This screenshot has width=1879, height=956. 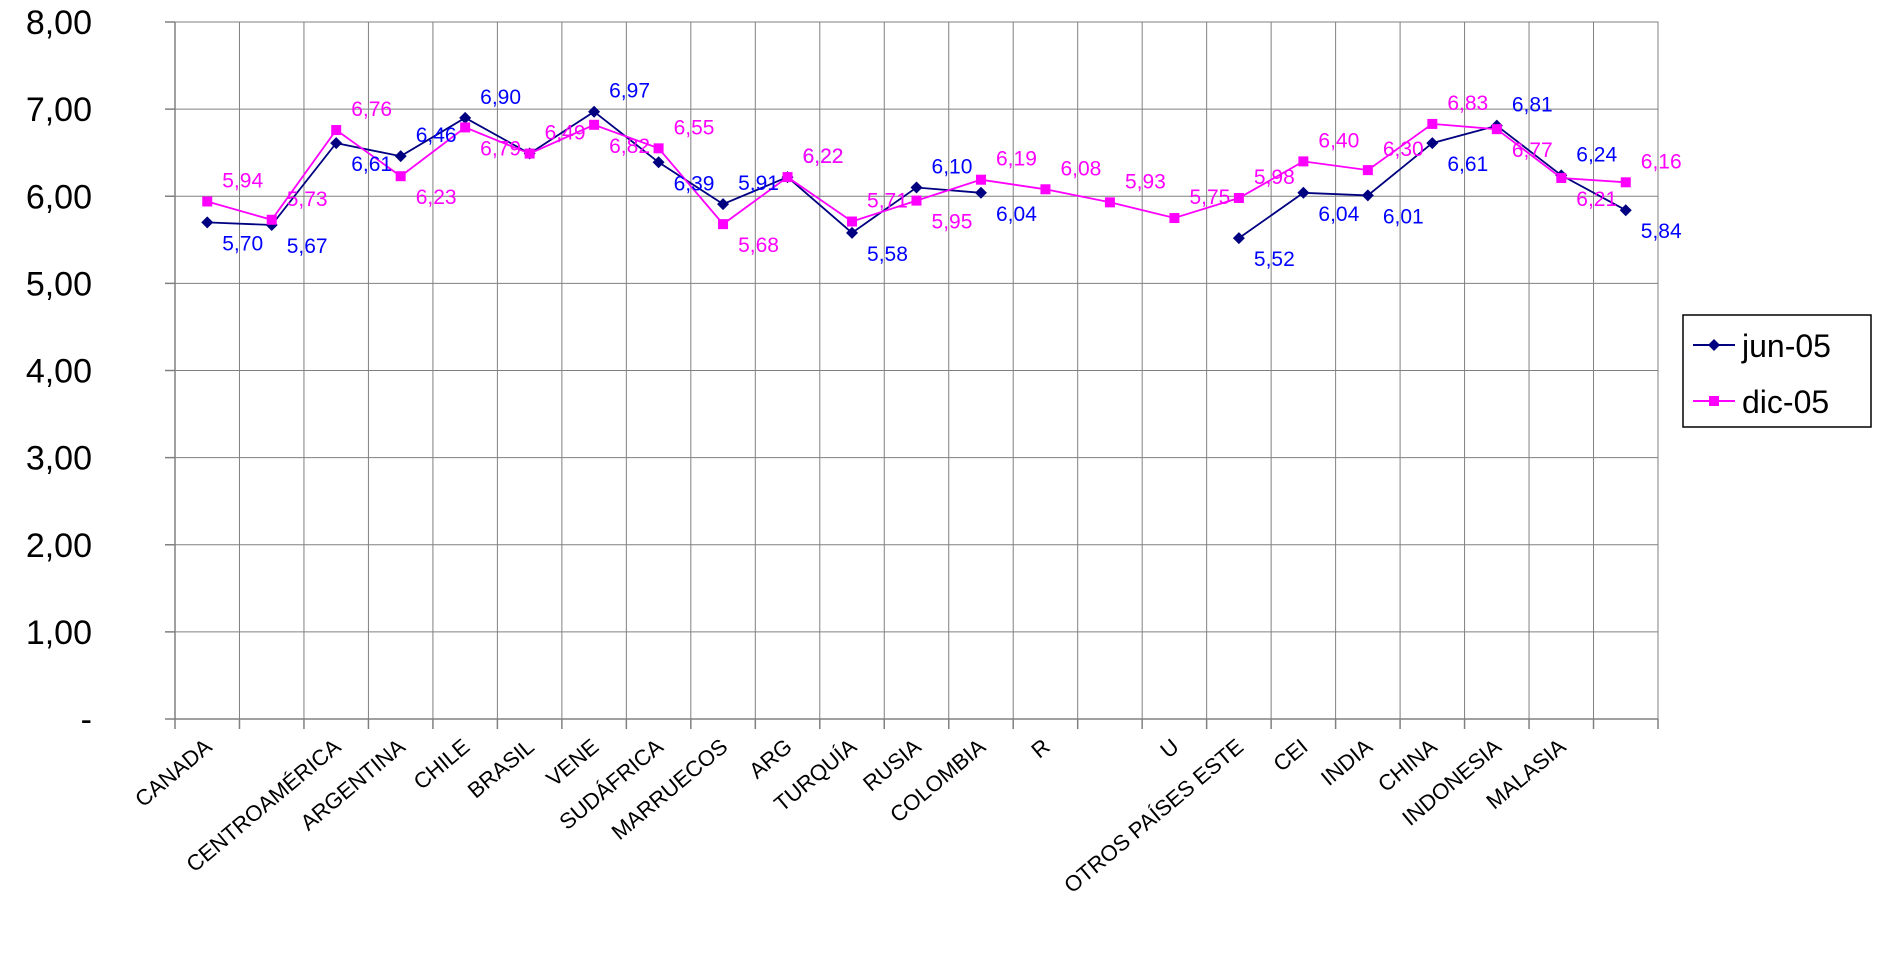 I want to click on data-label-dic-05: 6,49, so click(x=565, y=133).